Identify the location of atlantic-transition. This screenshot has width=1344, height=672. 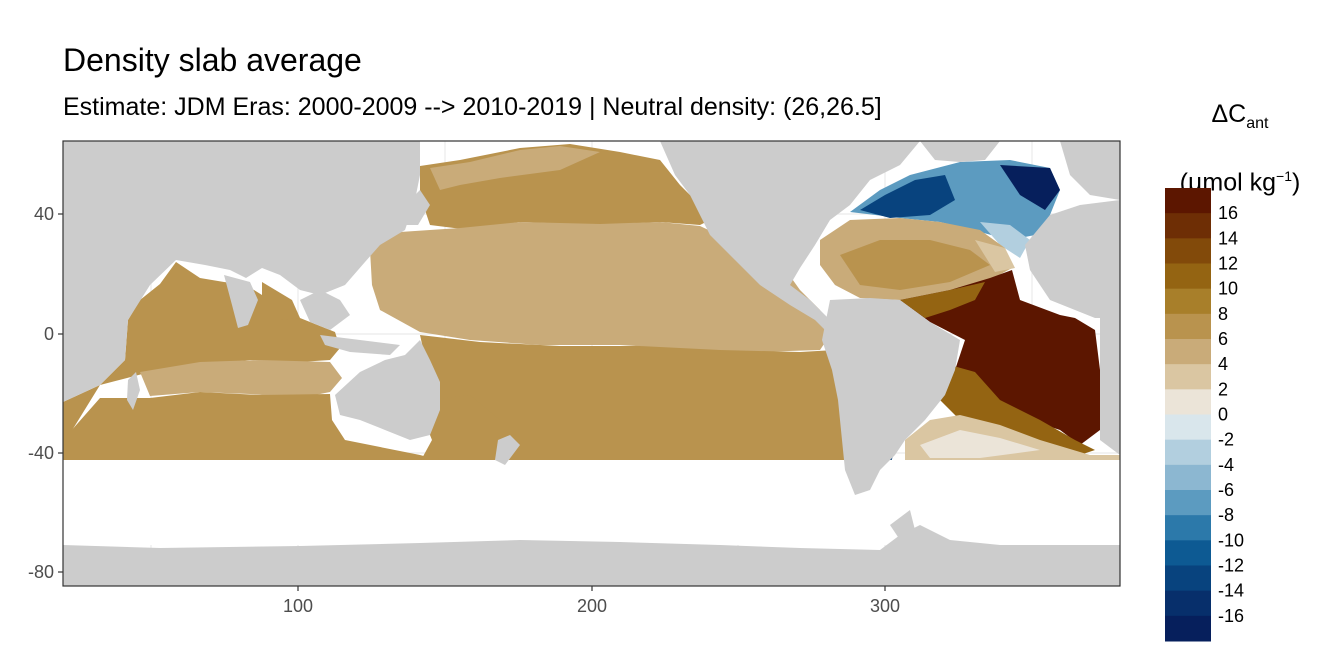
(942, 300).